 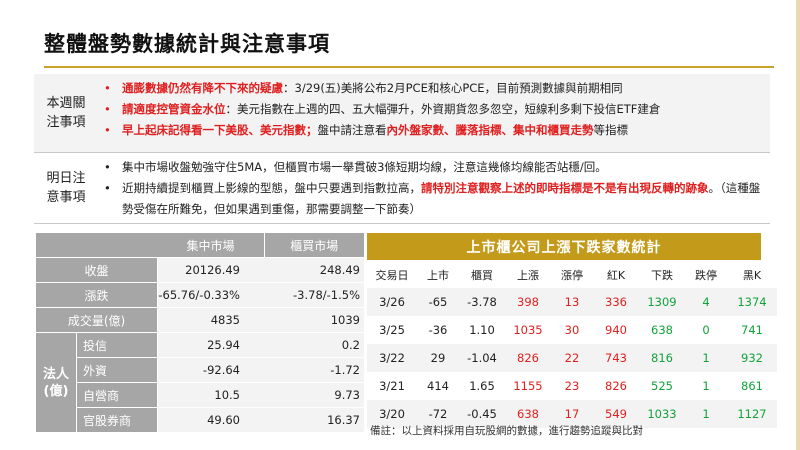 What do you see at coordinates (314, 395) in the screenshot?
I see `cell-value: 9.73` at bounding box center [314, 395].